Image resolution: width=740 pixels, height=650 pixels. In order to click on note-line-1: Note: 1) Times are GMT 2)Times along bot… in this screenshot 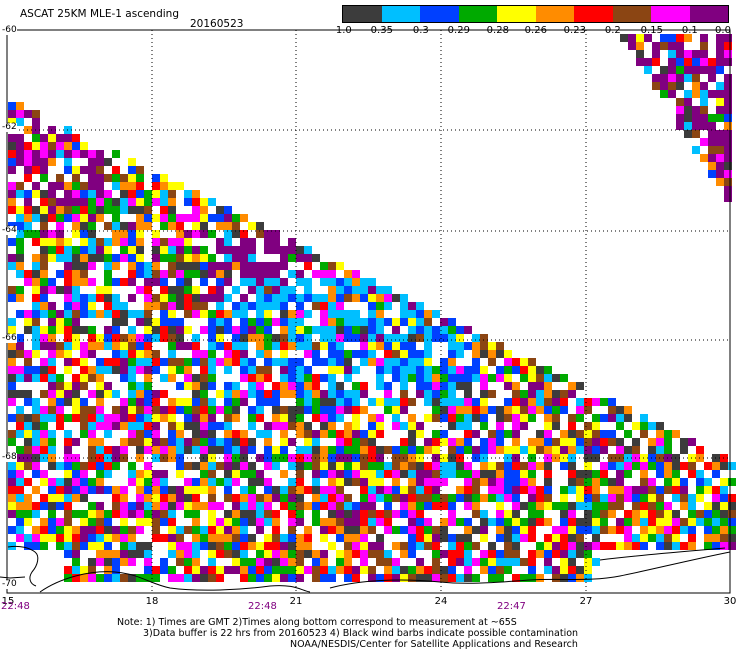, I will do `click(317, 622)`.